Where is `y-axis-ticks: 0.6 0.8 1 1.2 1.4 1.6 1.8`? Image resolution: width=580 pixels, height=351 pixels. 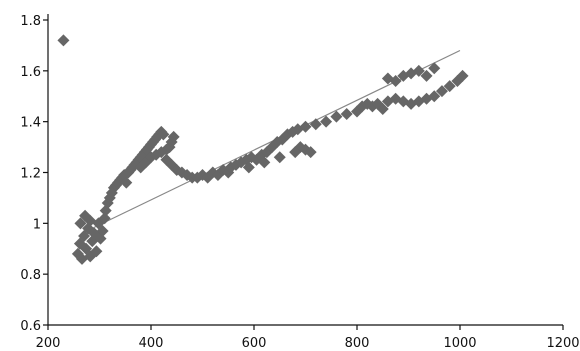
y-axis-ticks: 0.6 0.8 1 1.2 1.4 1.6 1.8 is located at coordinates (34, 174).